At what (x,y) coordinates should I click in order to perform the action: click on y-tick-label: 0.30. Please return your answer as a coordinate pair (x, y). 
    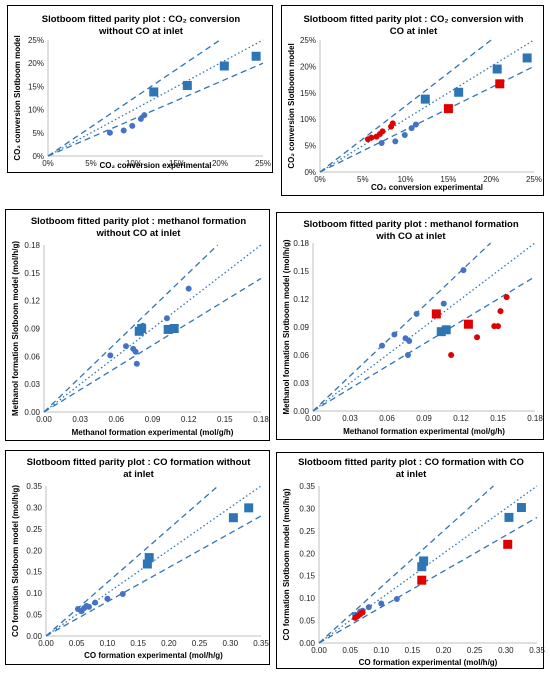
    Looking at the image, I should click on (34, 507).